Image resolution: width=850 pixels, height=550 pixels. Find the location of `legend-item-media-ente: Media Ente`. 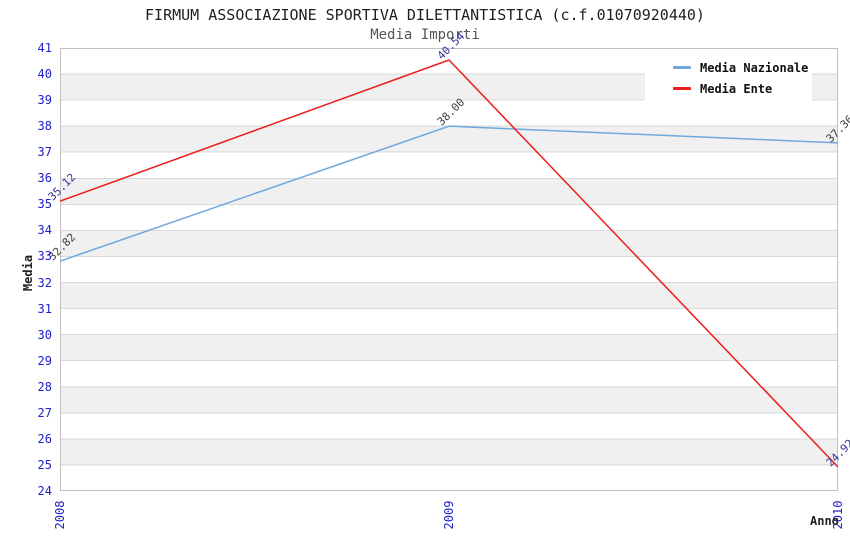

legend-item-media-ente: Media Ente is located at coordinates (742, 88).